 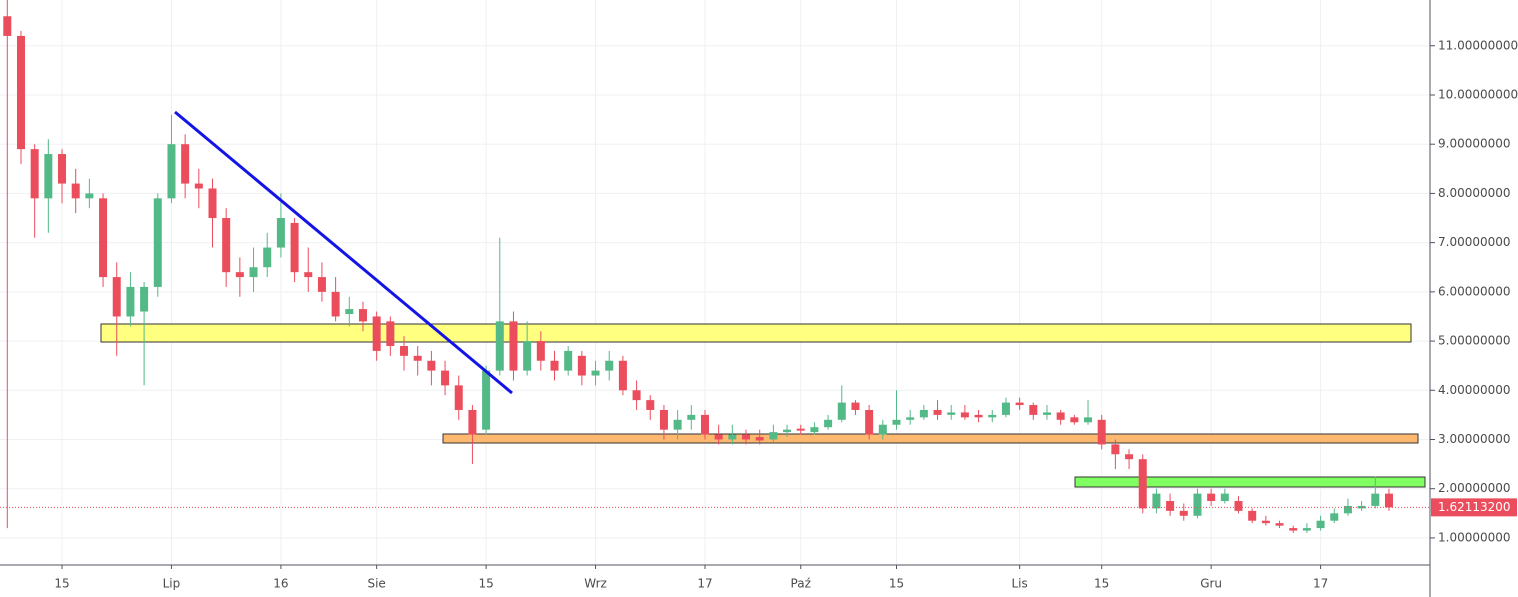 What do you see at coordinates (1478, 94) in the screenshot?
I see `y-tick-label: 10.00000000` at bounding box center [1478, 94].